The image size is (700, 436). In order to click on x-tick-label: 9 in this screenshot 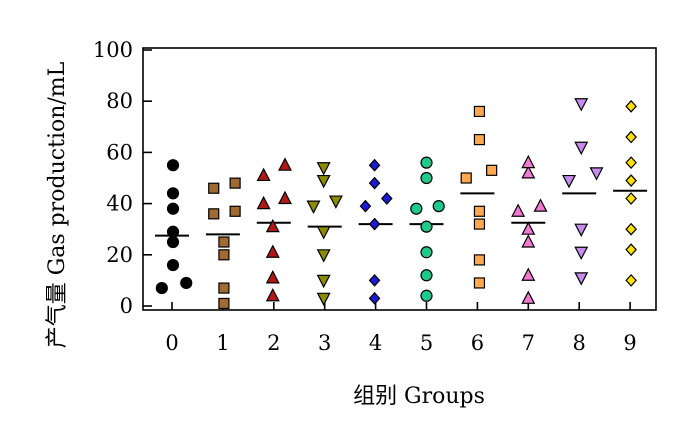, I will do `click(629, 343)`.